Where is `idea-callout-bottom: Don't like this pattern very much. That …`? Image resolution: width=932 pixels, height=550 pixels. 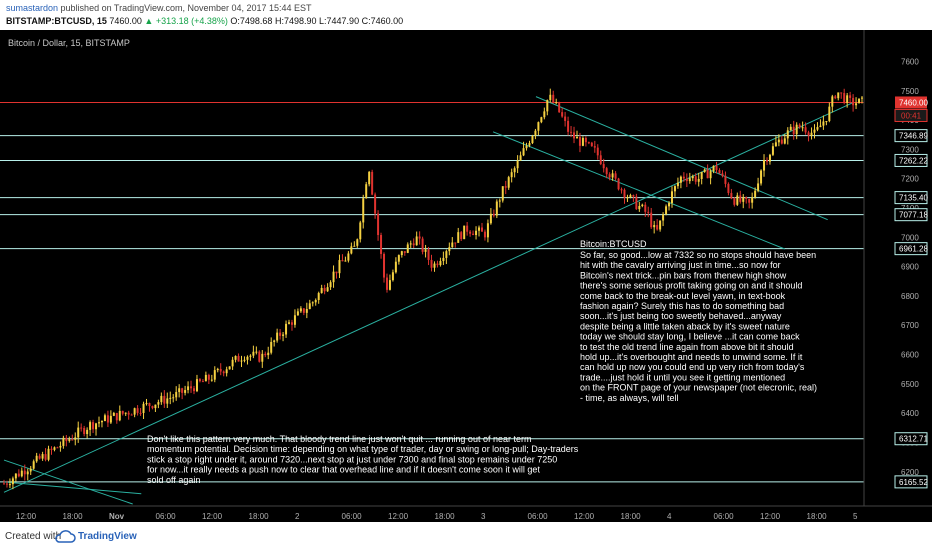 idea-callout-bottom: Don't like this pattern very much. That … is located at coordinates (363, 459).